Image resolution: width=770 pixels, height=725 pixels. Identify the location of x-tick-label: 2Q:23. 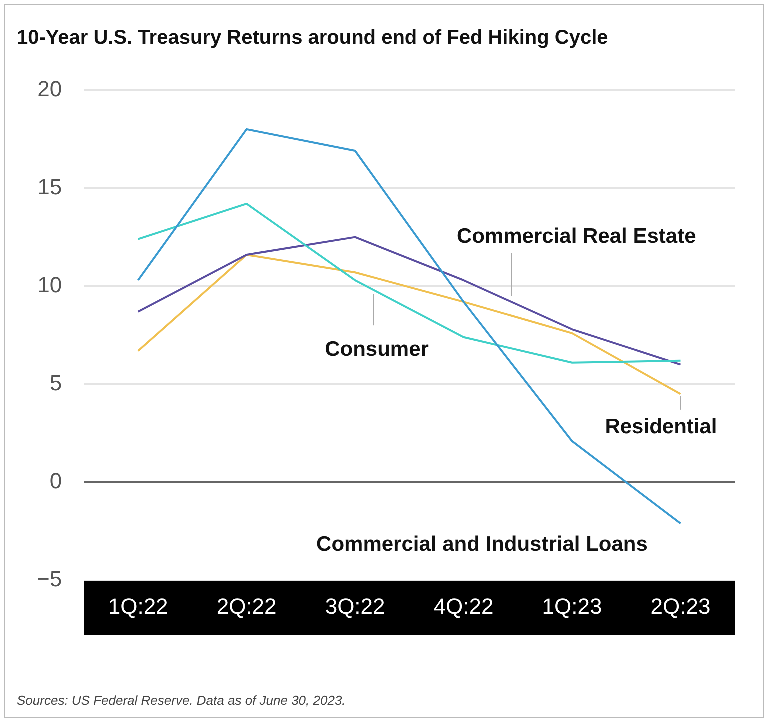
(680, 606).